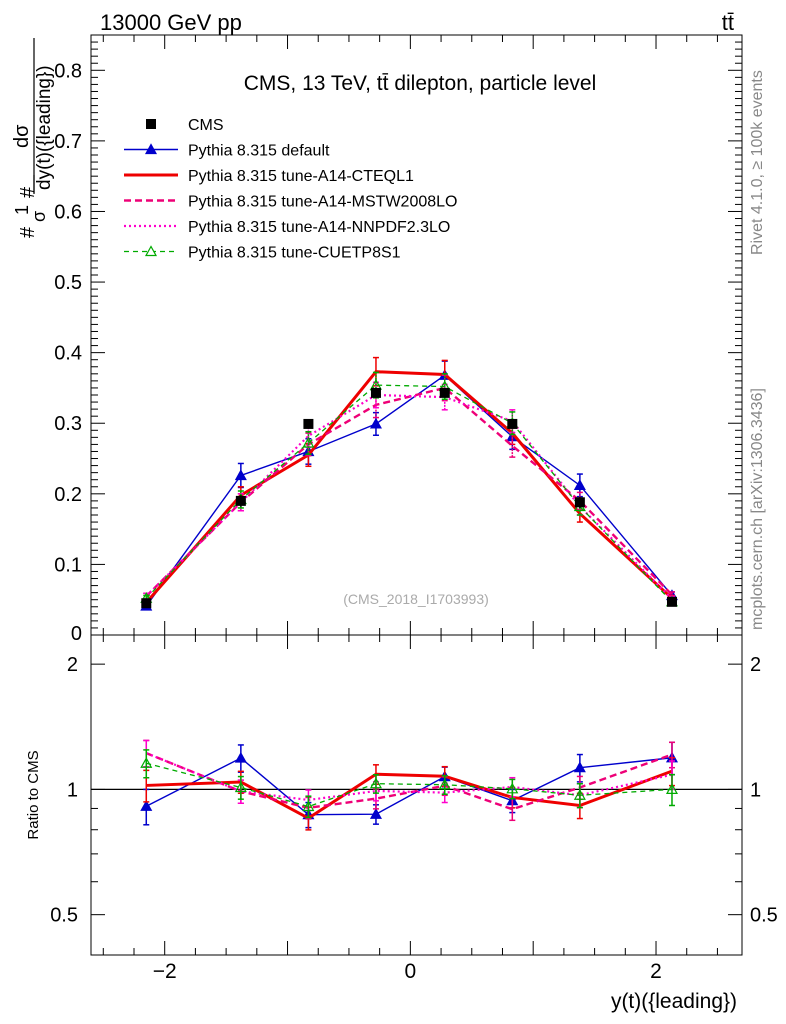 Image resolution: width=786 pixels, height=1024 pixels. Describe the element at coordinates (44, 127) in the screenshot. I see `y-label-dy: dy(t)({leading})` at that location.